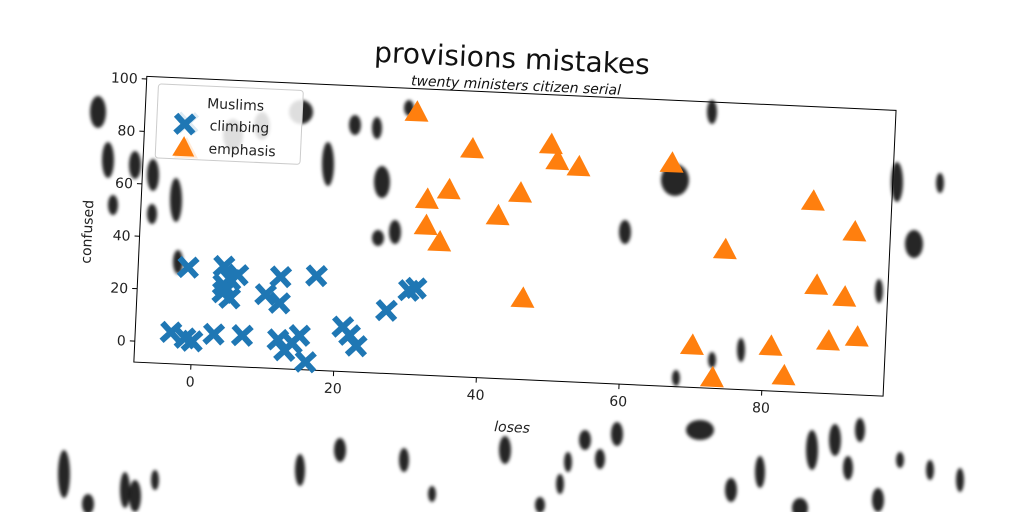 The width and height of the screenshot is (1024, 512). Describe the element at coordinates (128, 210) in the screenshot. I see `y-ticks: 0 20 40 60 80 100` at that location.